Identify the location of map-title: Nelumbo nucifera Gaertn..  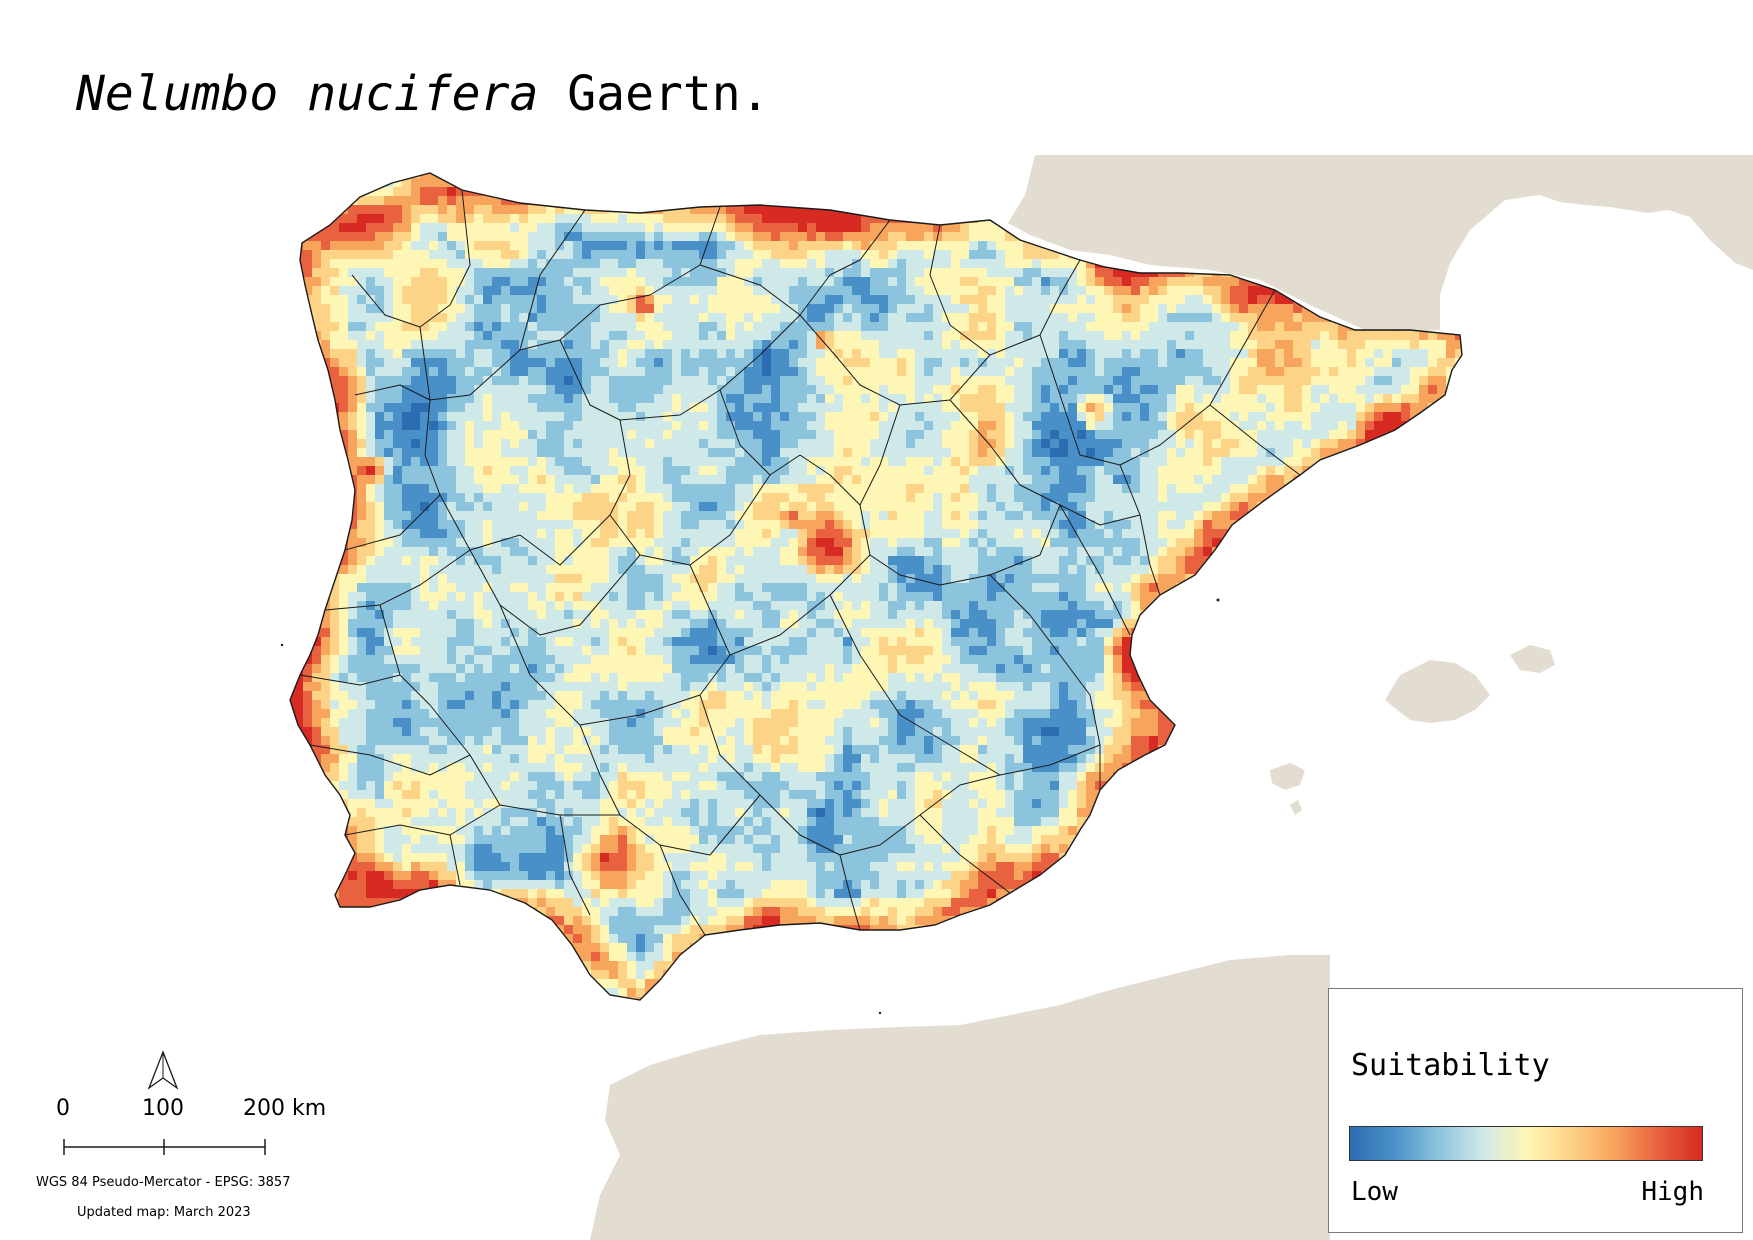
(423, 94).